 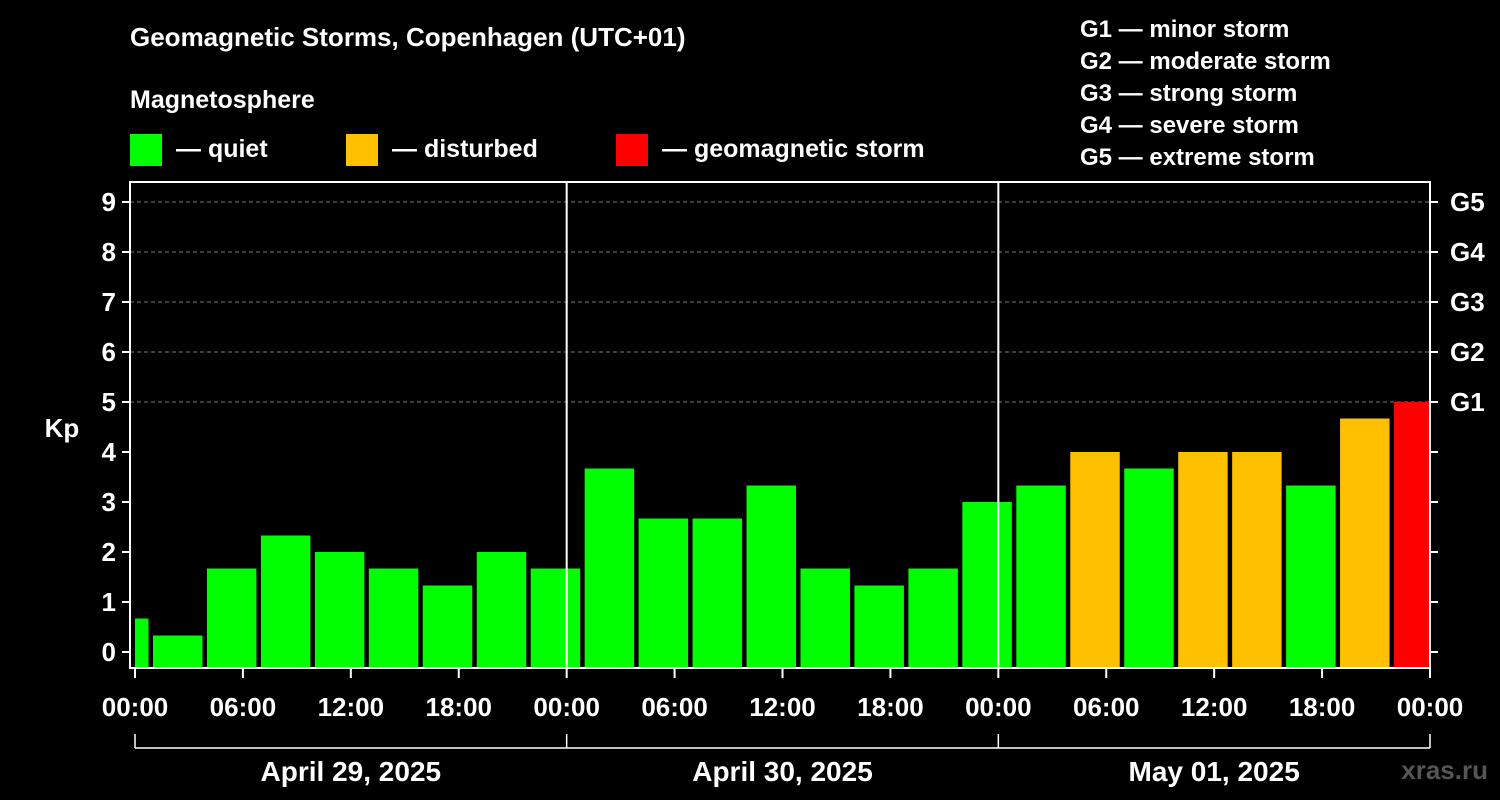 What do you see at coordinates (632, 150) in the screenshot?
I see `legend-swatch-storm` at bounding box center [632, 150].